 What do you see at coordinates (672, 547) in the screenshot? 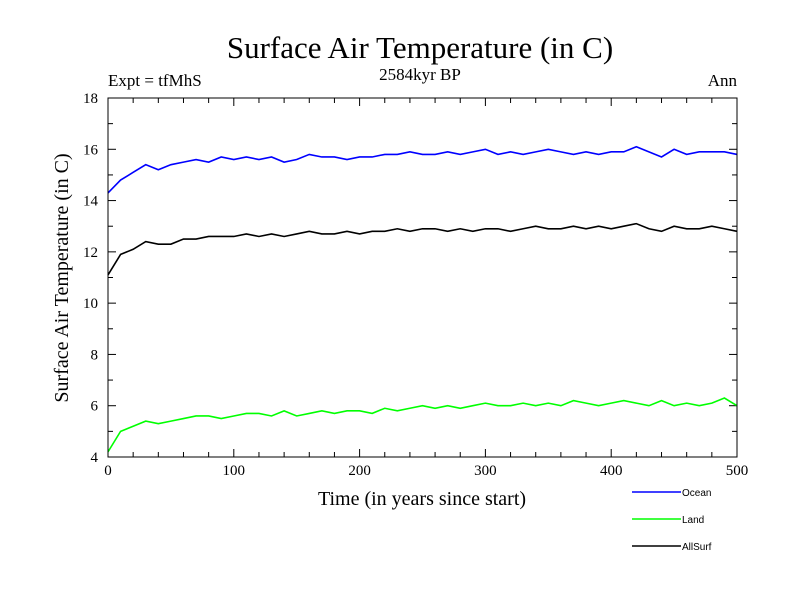
I see `legend-item-allsurf: AllSurf` at bounding box center [672, 547].